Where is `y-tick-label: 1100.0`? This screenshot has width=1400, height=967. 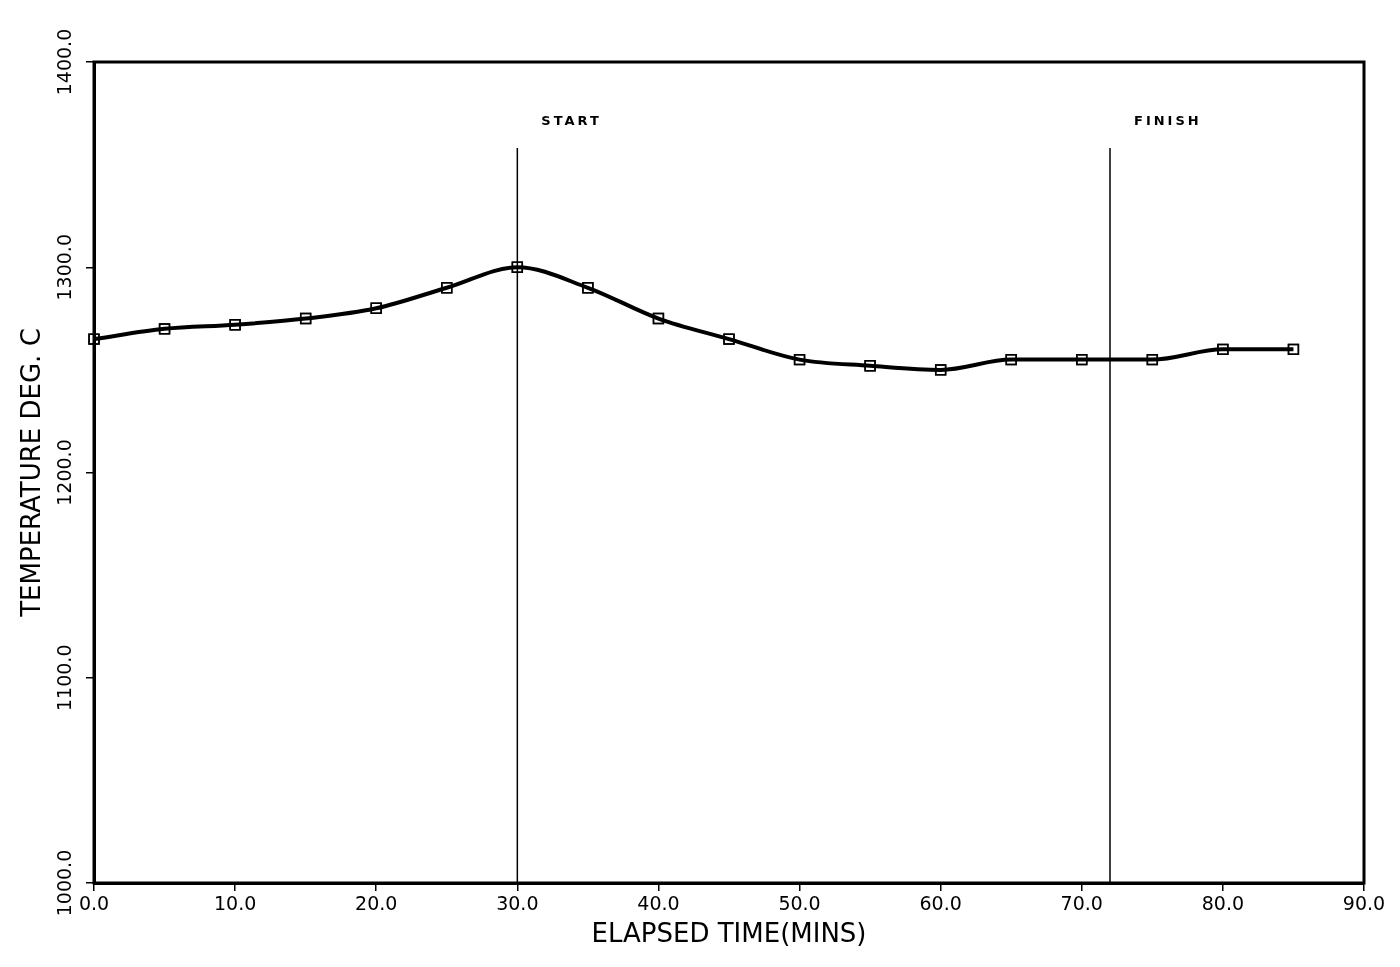 y-tick-label: 1100.0 is located at coordinates (64, 677).